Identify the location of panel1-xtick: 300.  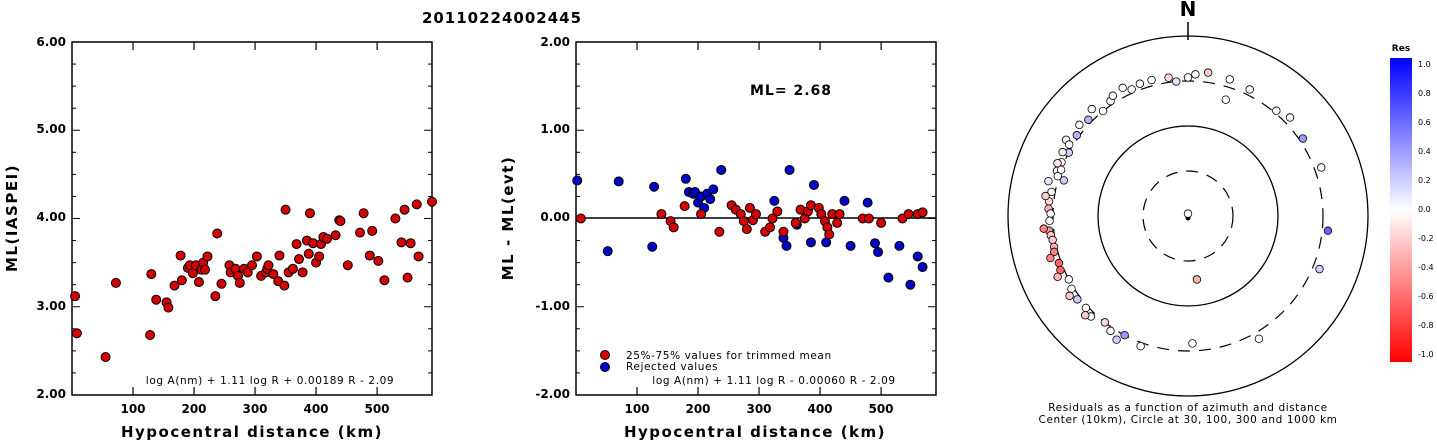
(254, 409).